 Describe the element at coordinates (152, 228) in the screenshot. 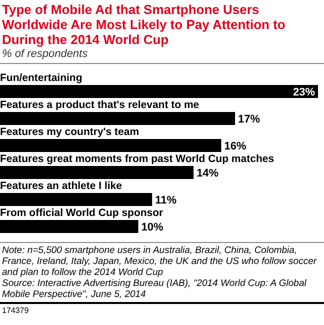

I see `data-label: 10%` at that location.